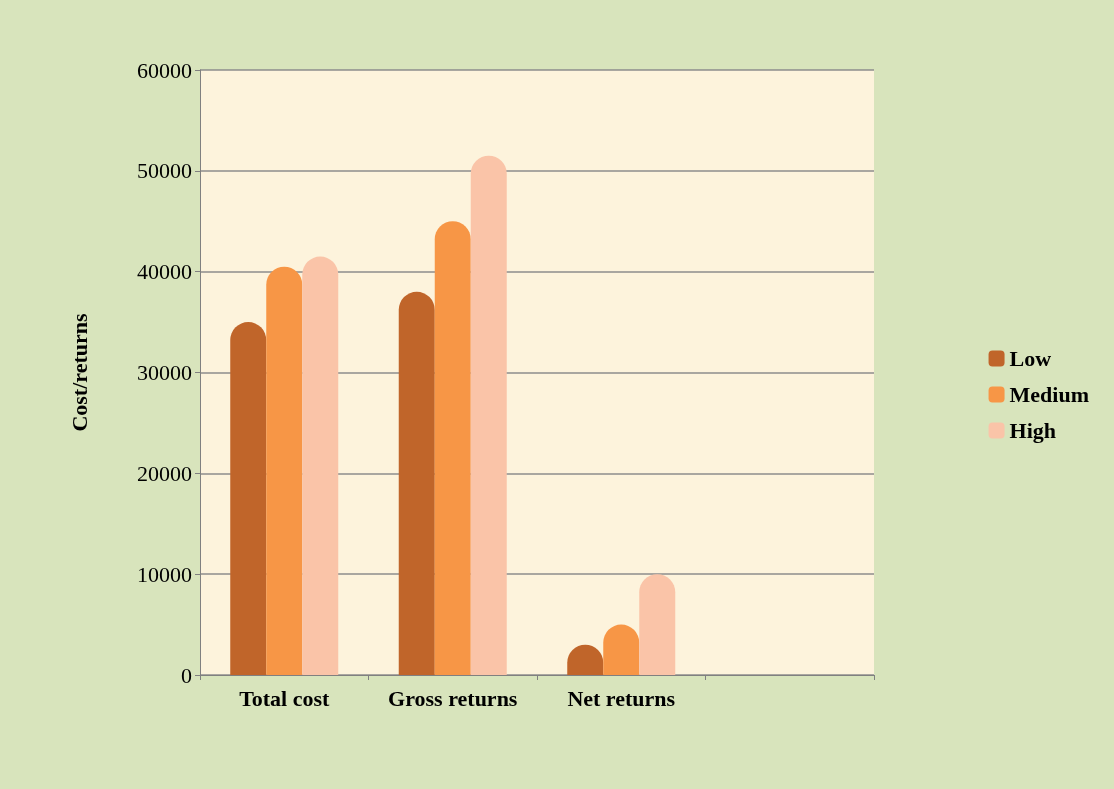  Describe the element at coordinates (164, 272) in the screenshot. I see `y-tick-label: 40000` at that location.